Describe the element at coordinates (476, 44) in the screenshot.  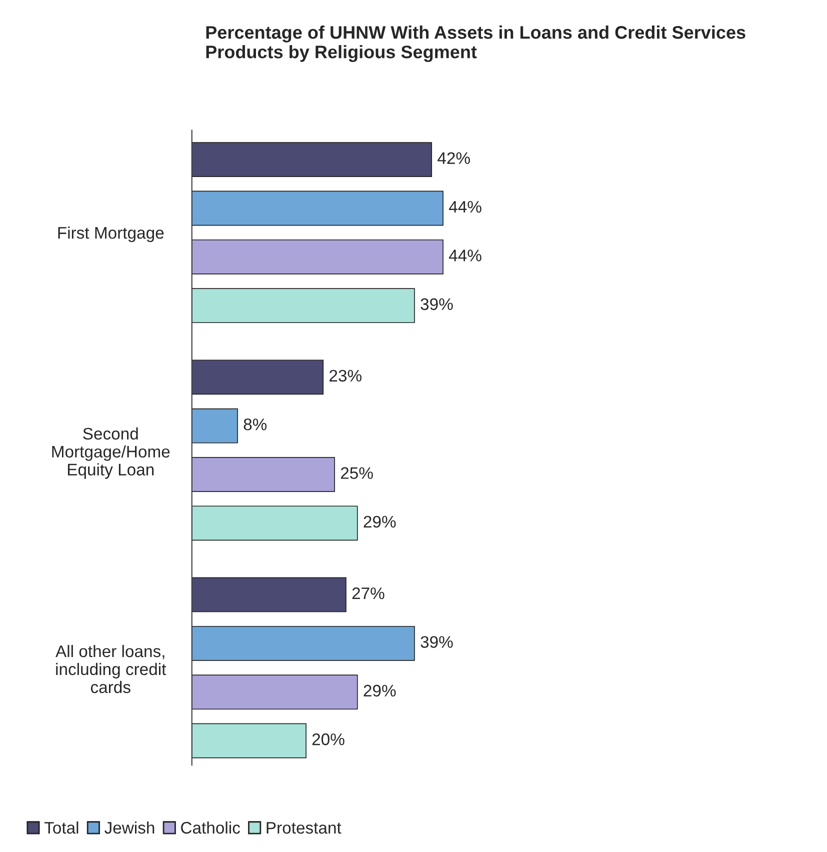
I see `chart-title: Percentage of UHNW With Assets in Loans and Credit Services Products by Religious Segment` at that location.